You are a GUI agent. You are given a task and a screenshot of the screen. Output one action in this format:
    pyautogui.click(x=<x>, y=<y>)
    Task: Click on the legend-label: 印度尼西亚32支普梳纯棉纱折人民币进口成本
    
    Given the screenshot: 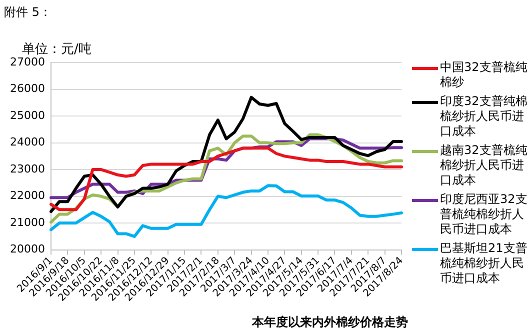 What is the action you would take?
    pyautogui.click(x=484, y=214)
    